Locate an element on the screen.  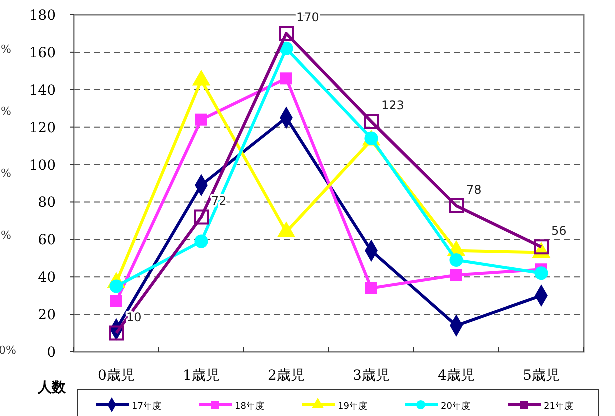
legend-label: 18年度 is located at coordinates (249, 406).